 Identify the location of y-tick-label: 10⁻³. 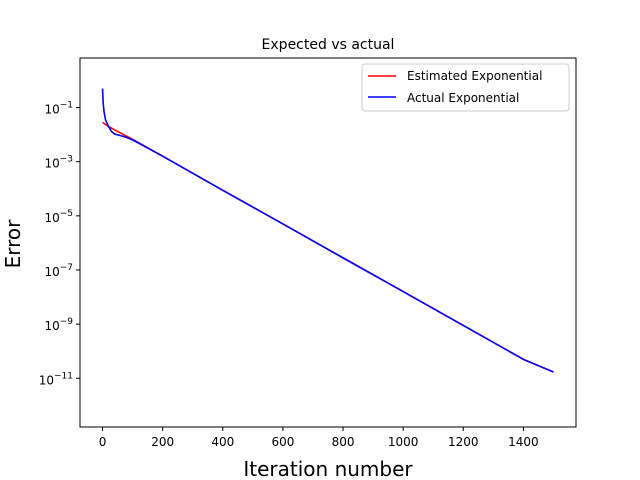
(58, 163).